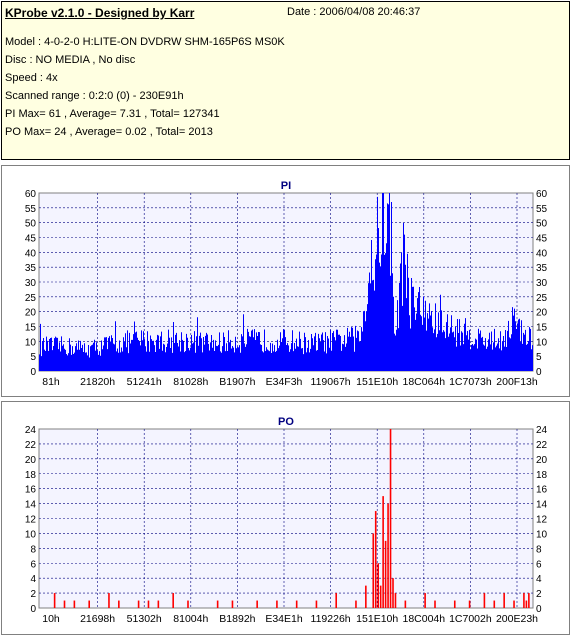 Image resolution: width=572 pixels, height=639 pixels. I want to click on y-tick-label-left: 12, so click(31, 520).